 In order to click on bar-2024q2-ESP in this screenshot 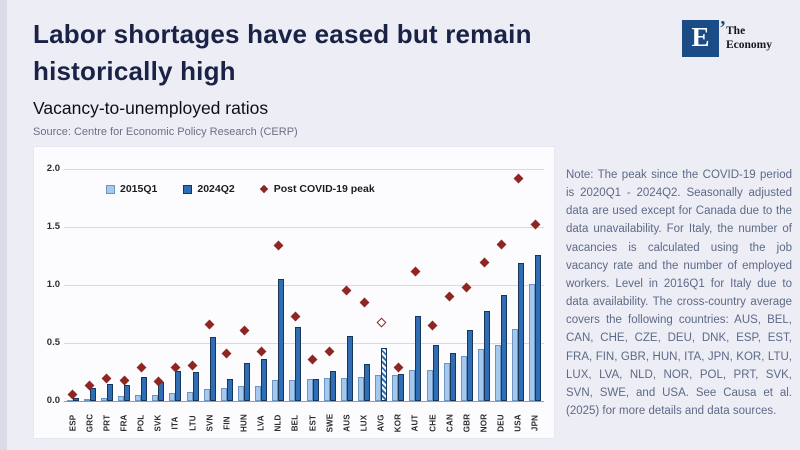, I will do `click(75, 399)`.